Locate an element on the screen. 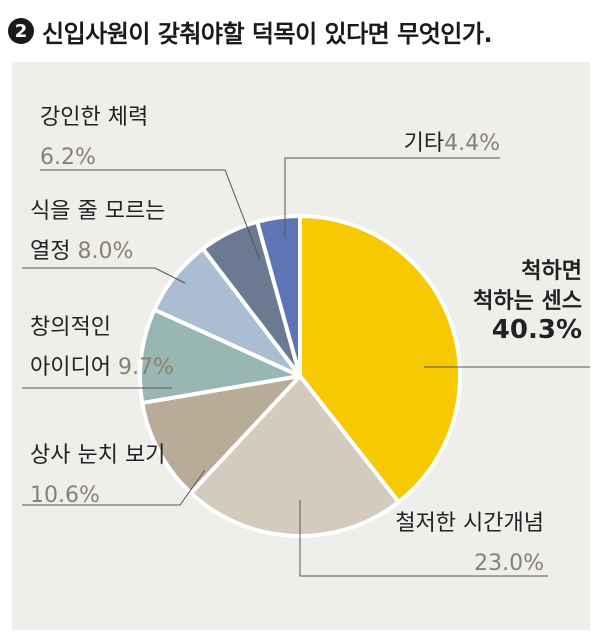 This screenshot has height=643, width=600. slice-label: 상사 눈치 보기 is located at coordinates (97, 455).